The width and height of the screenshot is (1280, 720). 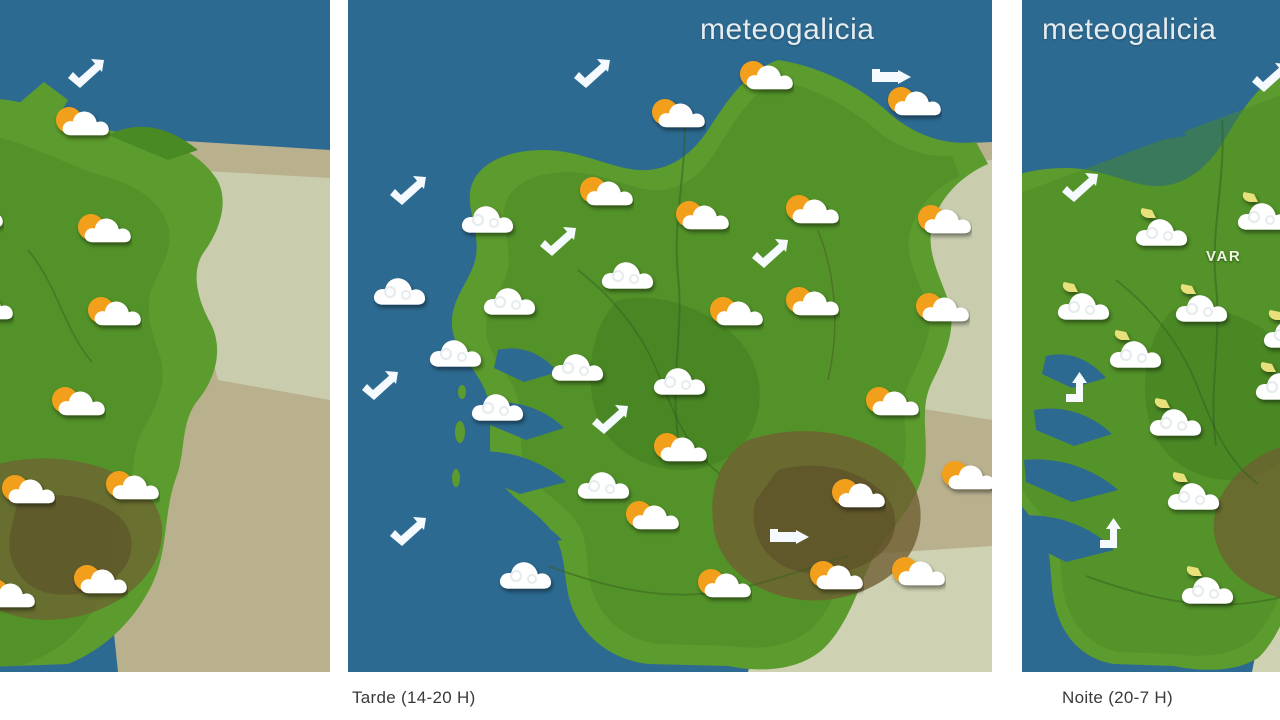 What do you see at coordinates (787, 29) in the screenshot?
I see `meteogalicia-logo-tarde: meteogalicia` at bounding box center [787, 29].